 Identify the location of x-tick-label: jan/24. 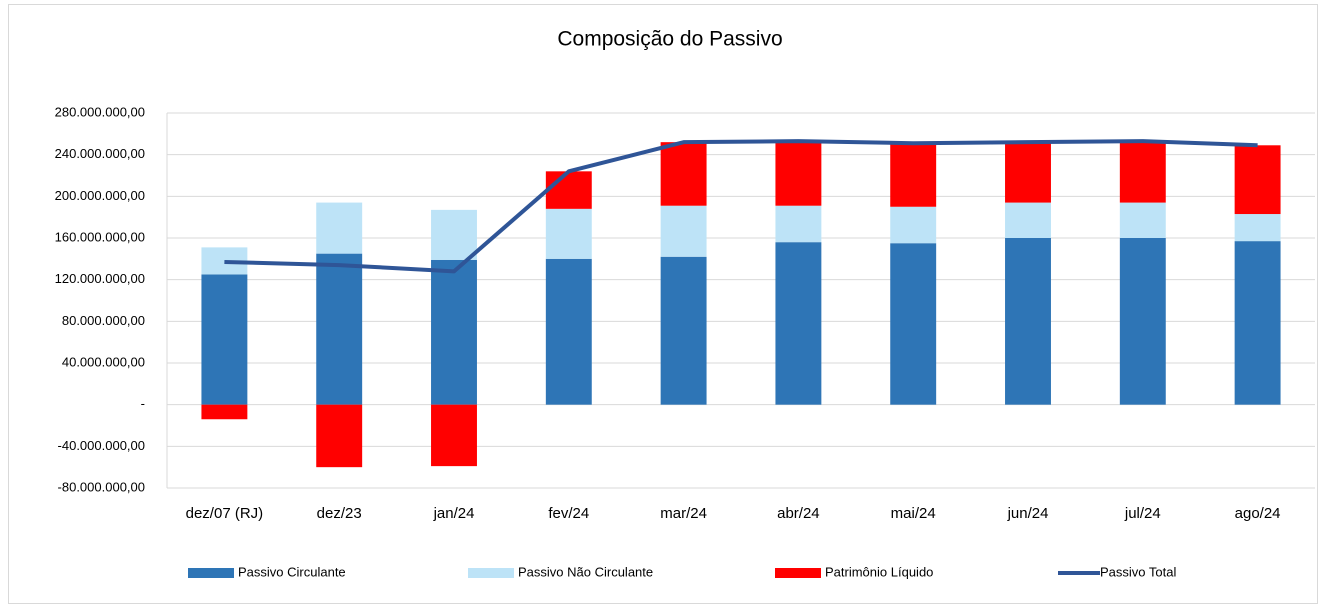
(454, 513).